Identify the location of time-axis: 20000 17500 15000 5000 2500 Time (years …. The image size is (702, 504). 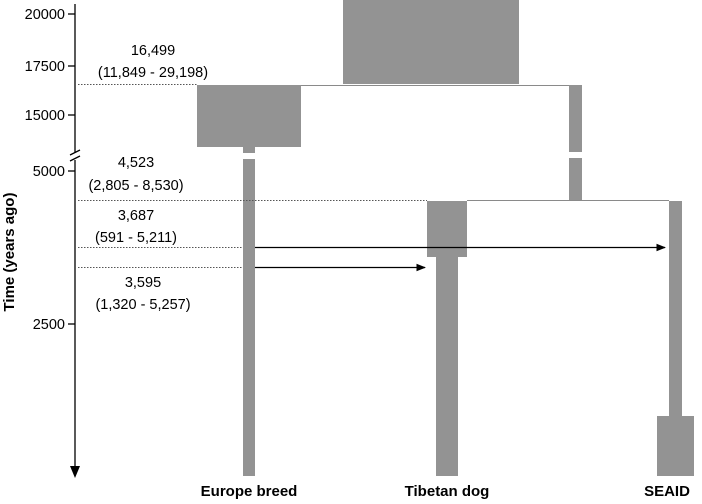
(41, 241).